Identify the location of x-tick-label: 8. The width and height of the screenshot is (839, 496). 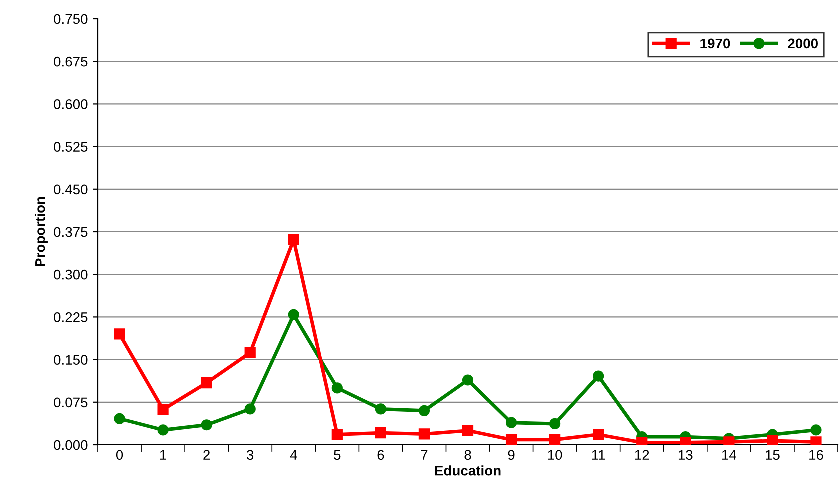
(468, 455).